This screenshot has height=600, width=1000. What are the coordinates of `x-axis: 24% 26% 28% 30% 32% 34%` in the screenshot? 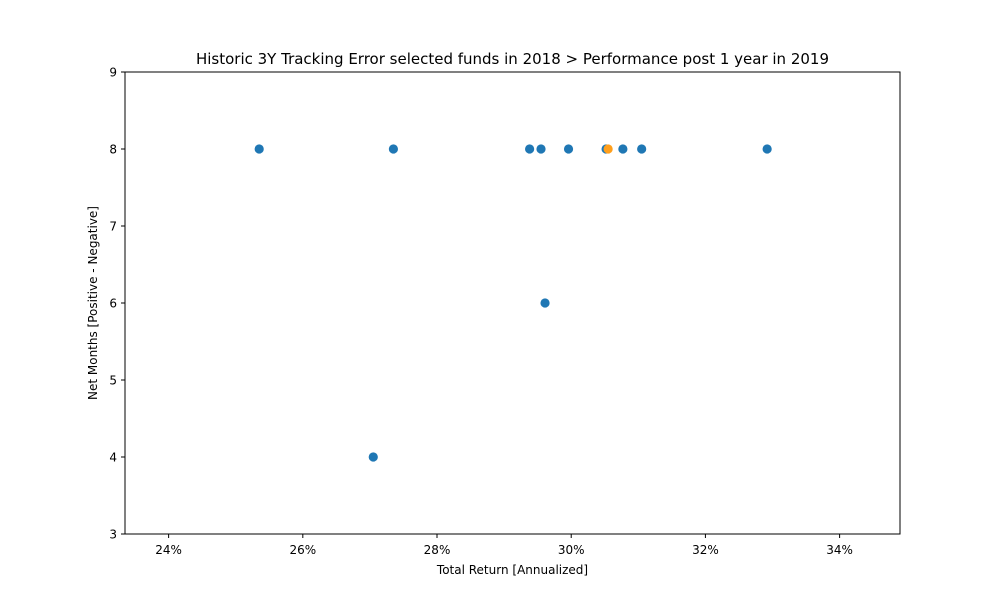 It's located at (504, 545).